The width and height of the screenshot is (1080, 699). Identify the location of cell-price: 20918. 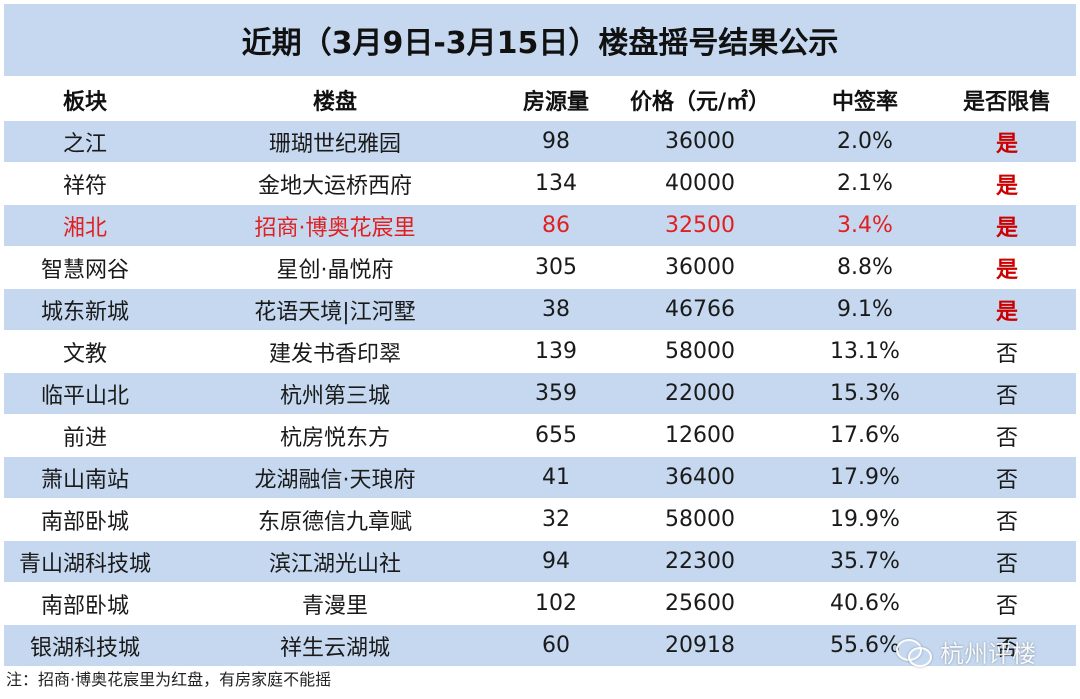
(700, 645).